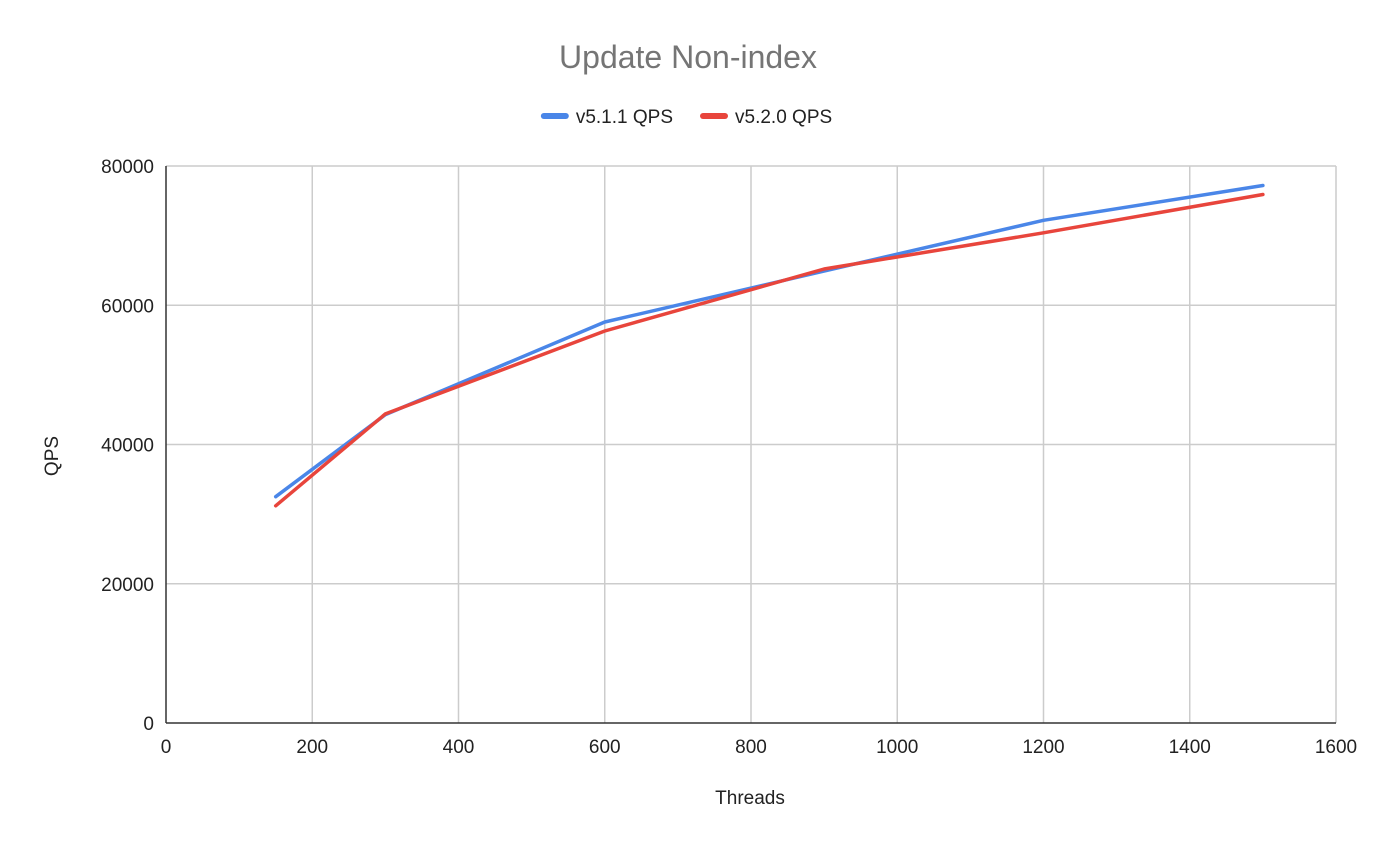  What do you see at coordinates (459, 747) in the screenshot?
I see `x-tick-label: 400` at bounding box center [459, 747].